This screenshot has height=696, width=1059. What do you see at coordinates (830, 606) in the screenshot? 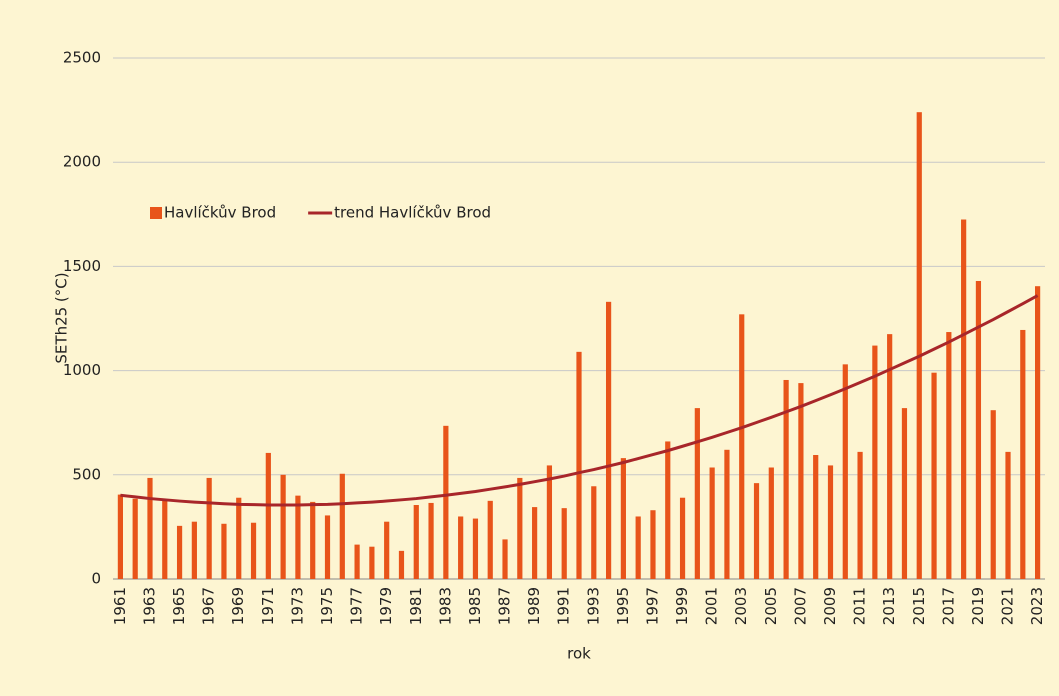
I see `x-tick-label: 2009` at bounding box center [830, 606].